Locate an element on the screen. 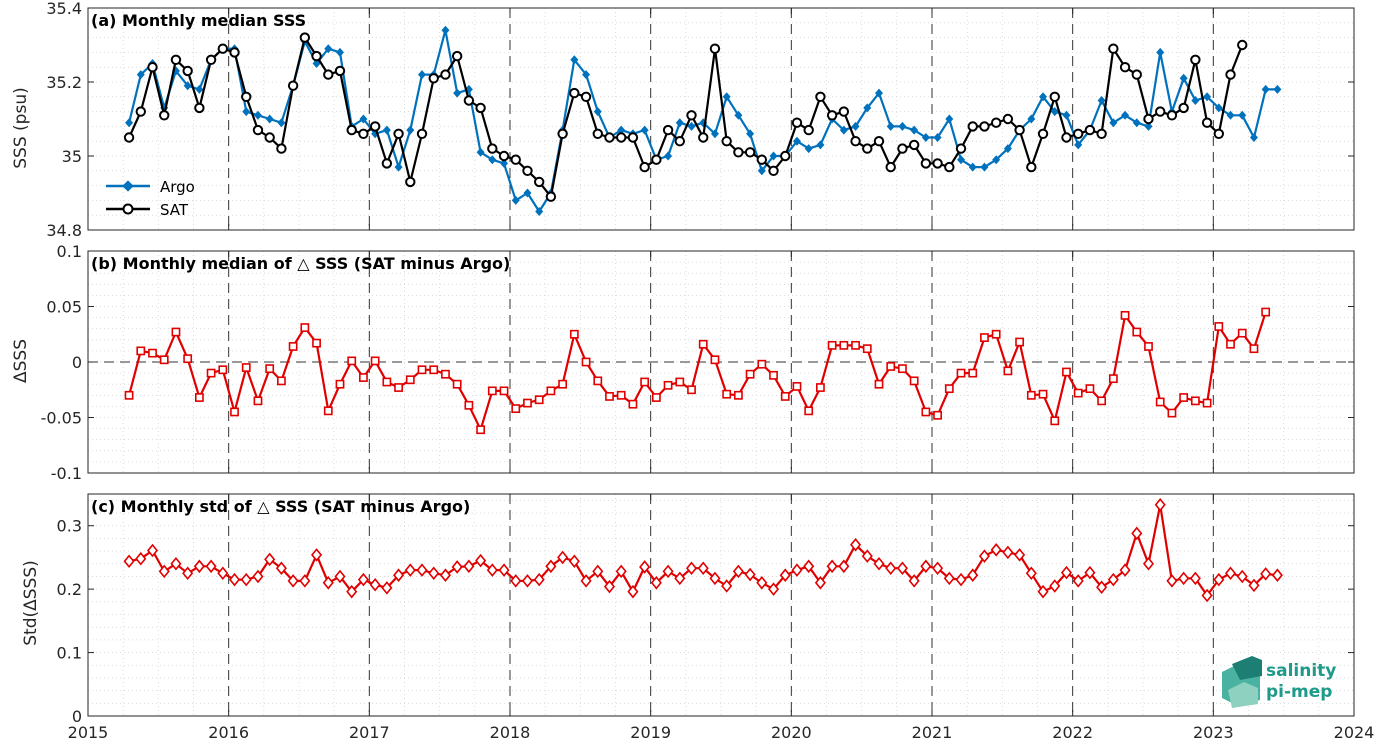 This screenshot has width=1377, height=745. legend-argo-label: Argo is located at coordinates (177, 187).